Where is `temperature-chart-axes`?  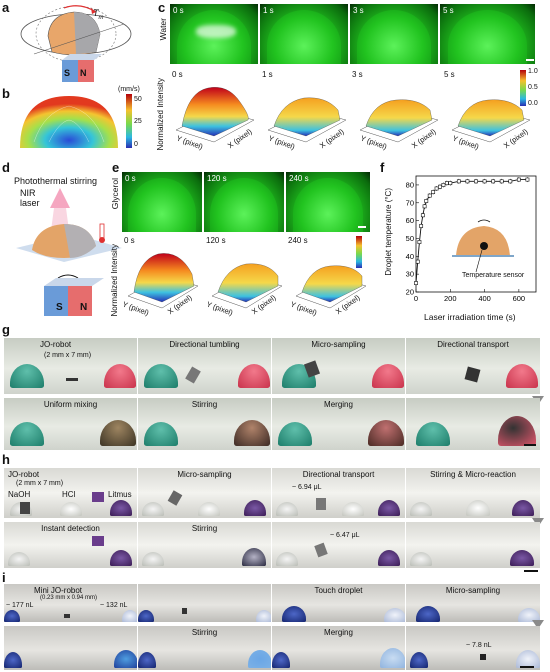 temperature-chart-axes is located at coordinates (476, 234).